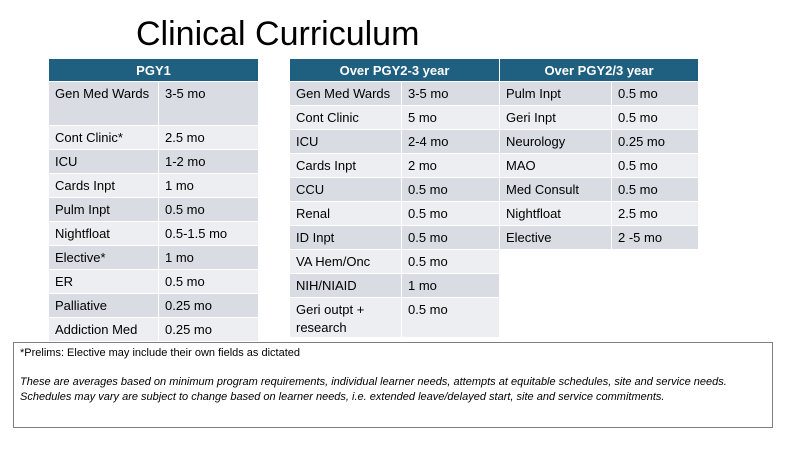 This screenshot has width=800, height=450. I want to click on table-row: Elective 2 -5 mo, so click(599, 237).